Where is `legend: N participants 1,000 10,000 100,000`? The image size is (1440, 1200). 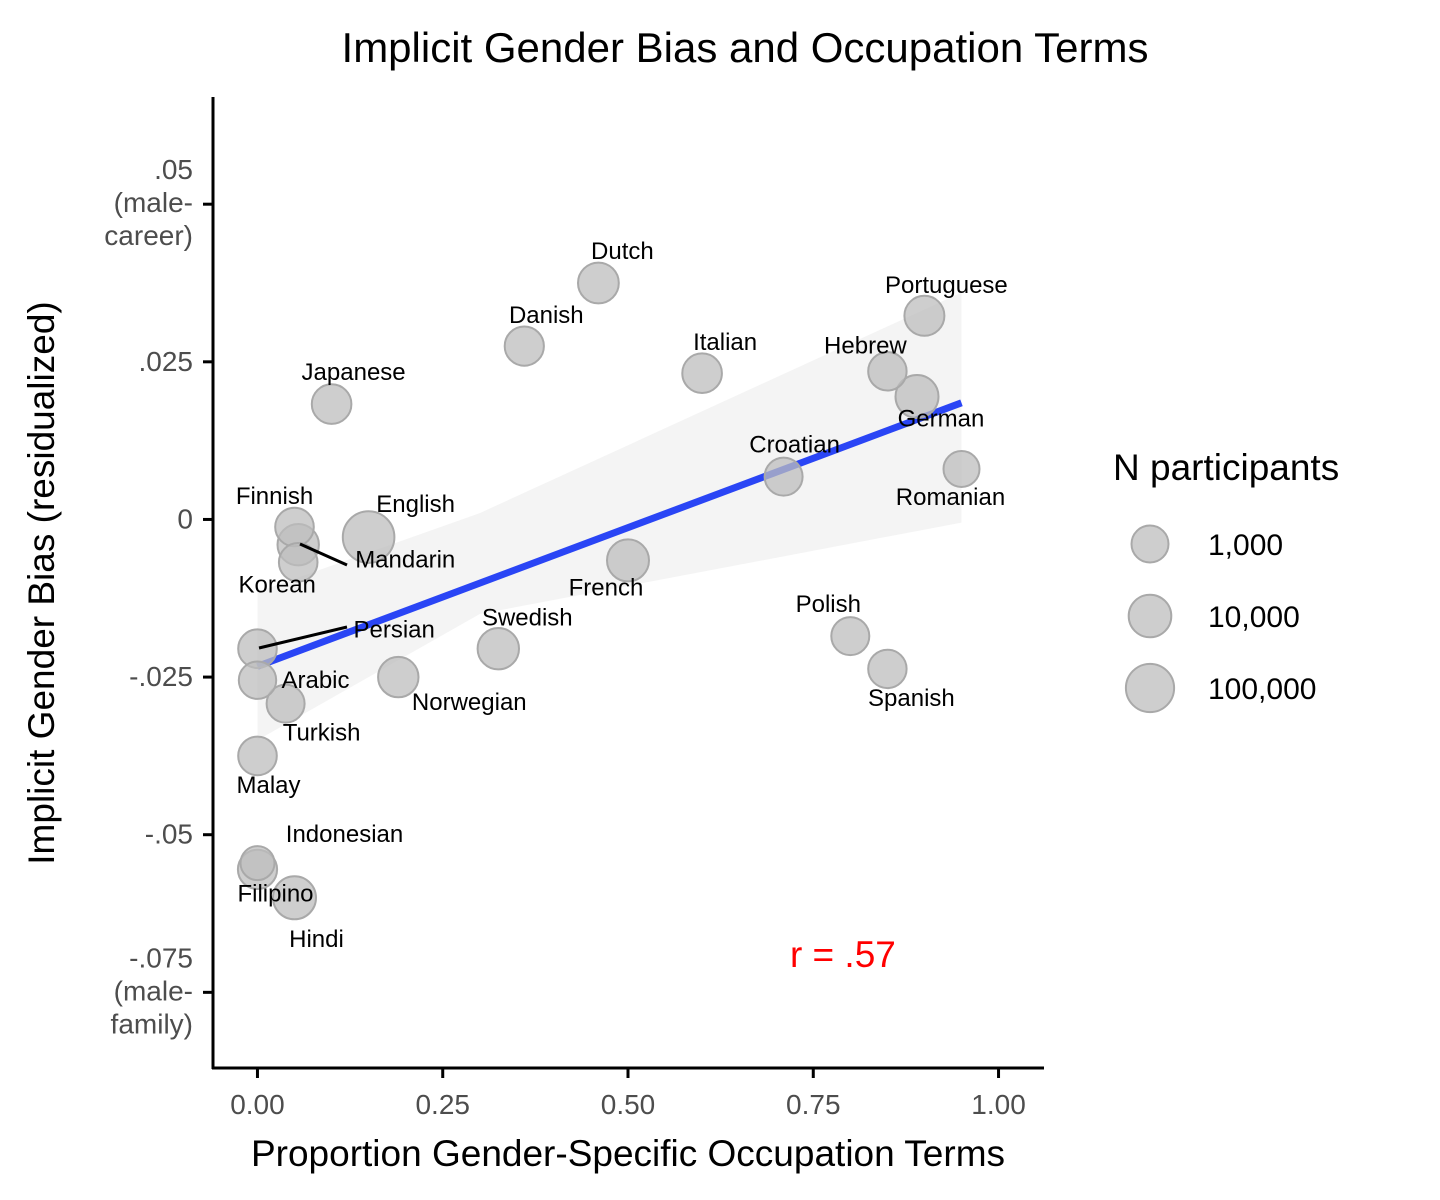
legend: N participants 1,000 10,000 100,000 is located at coordinates (1226, 580).